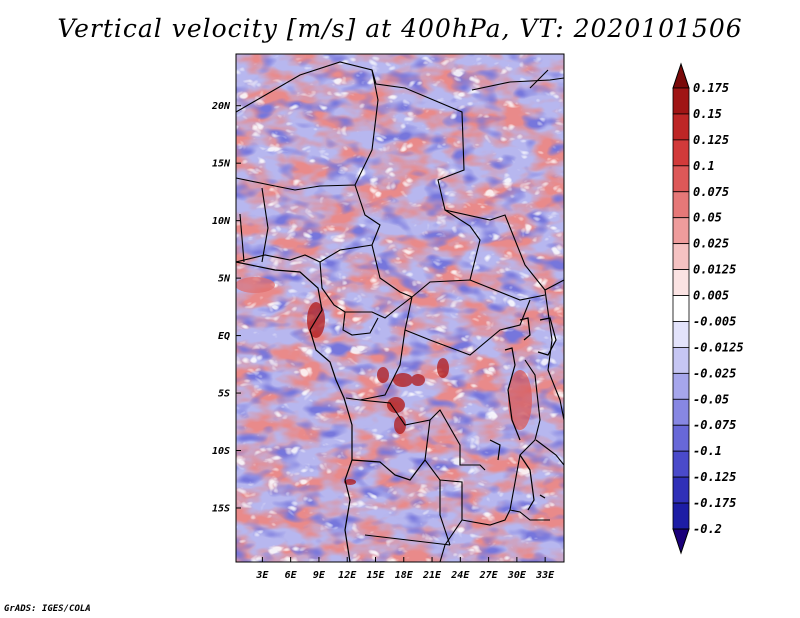 This screenshot has width=800, height=618. Describe the element at coordinates (545, 575) in the screenshot. I see `x-tick-label: 33E` at that location.